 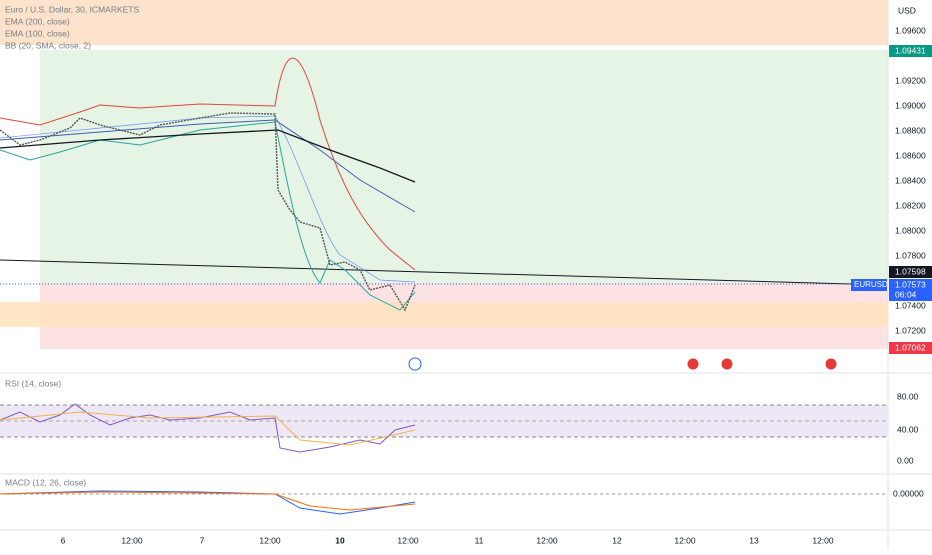 I want to click on countdown: 06:04, so click(x=906, y=294).